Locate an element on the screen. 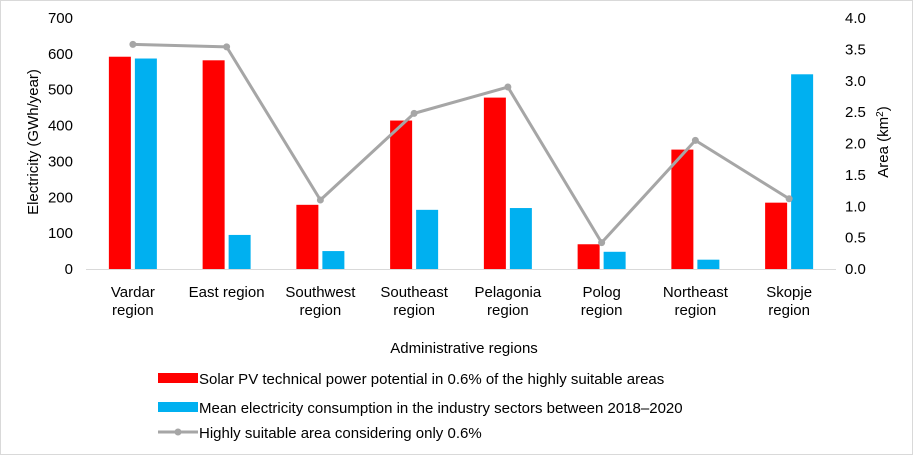  y-tick-label: 400 is located at coordinates (60, 126).